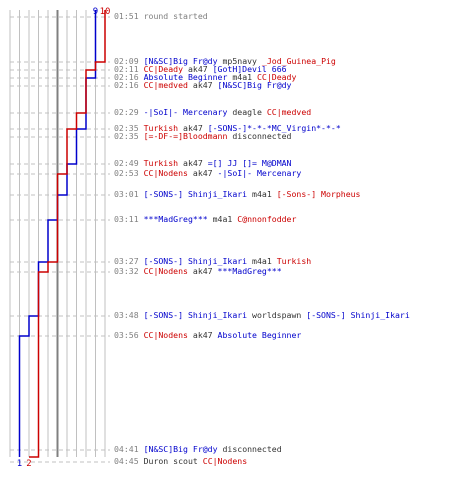 This screenshot has width=450, height=500. Describe the element at coordinates (126, 163) in the screenshot. I see `event-time: 02:49` at that location.